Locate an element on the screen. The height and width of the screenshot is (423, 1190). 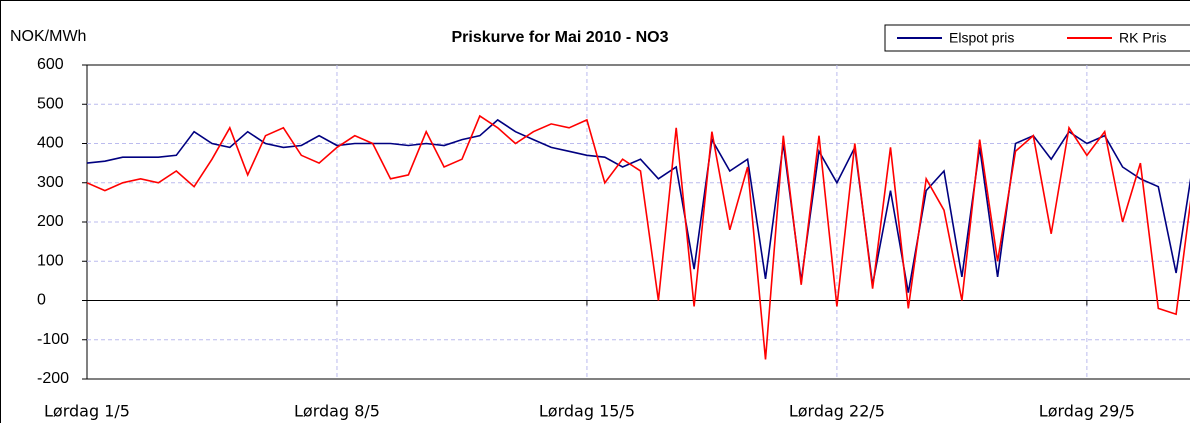
y-tick-label: 500 is located at coordinates (50, 103).